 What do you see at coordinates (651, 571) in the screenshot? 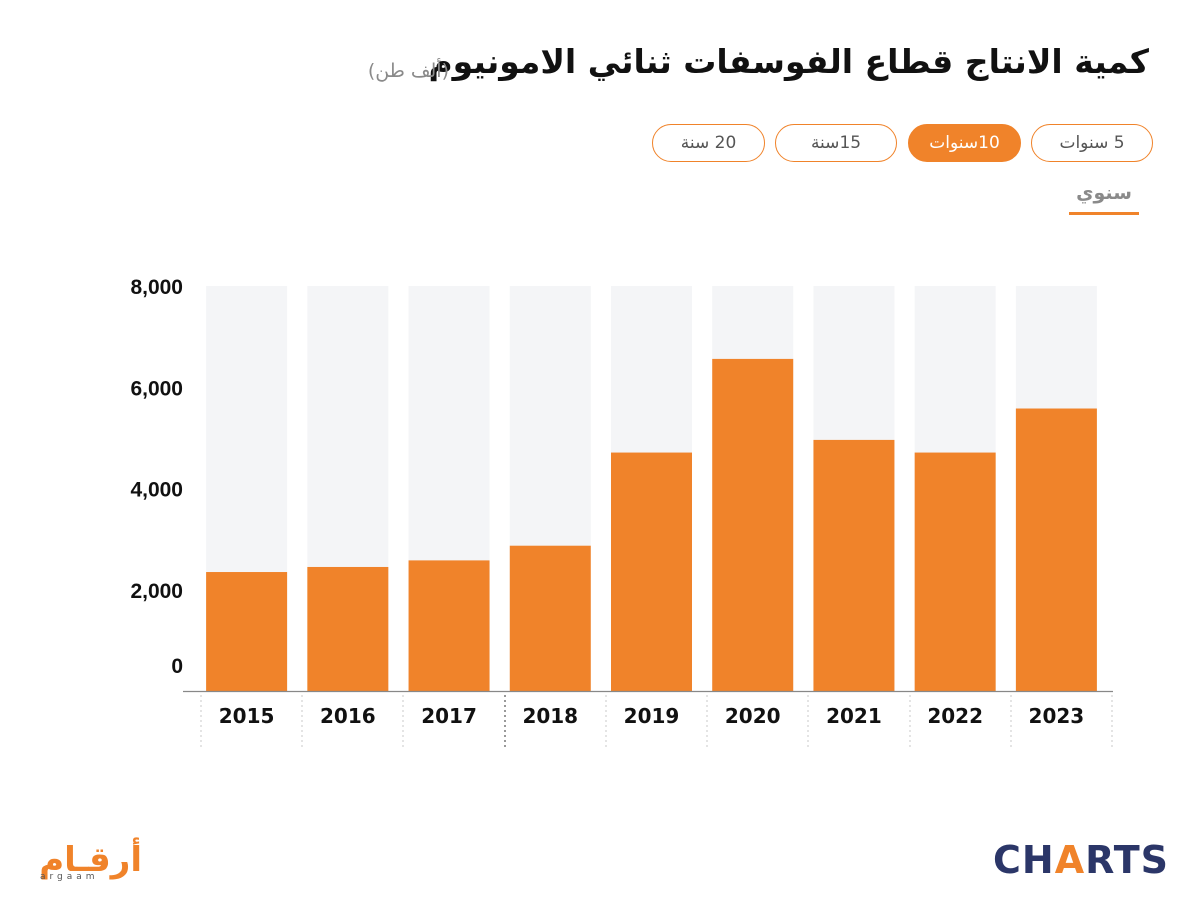
I see `bar-2019` at bounding box center [651, 571].